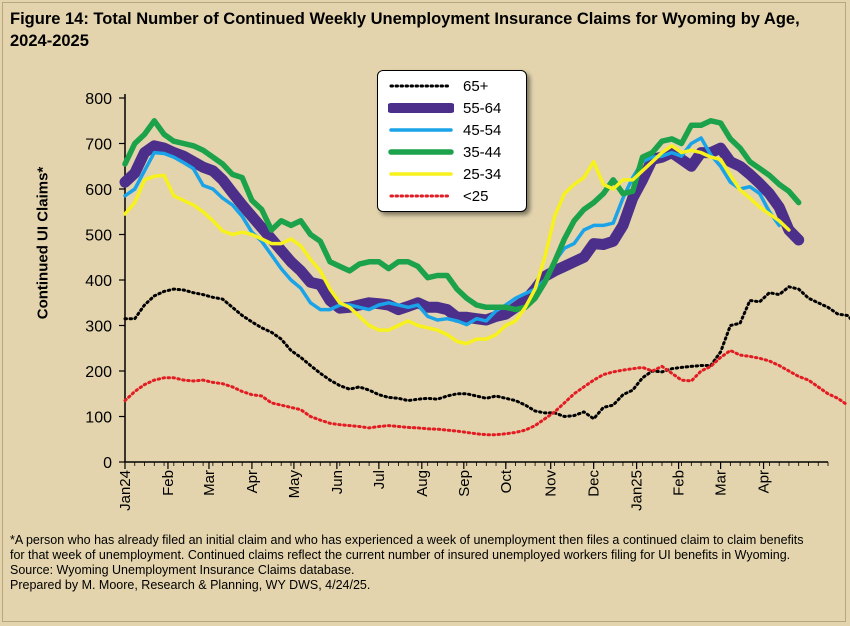  Describe the element at coordinates (98, 99) in the screenshot. I see `y-tick-label: 800` at that location.